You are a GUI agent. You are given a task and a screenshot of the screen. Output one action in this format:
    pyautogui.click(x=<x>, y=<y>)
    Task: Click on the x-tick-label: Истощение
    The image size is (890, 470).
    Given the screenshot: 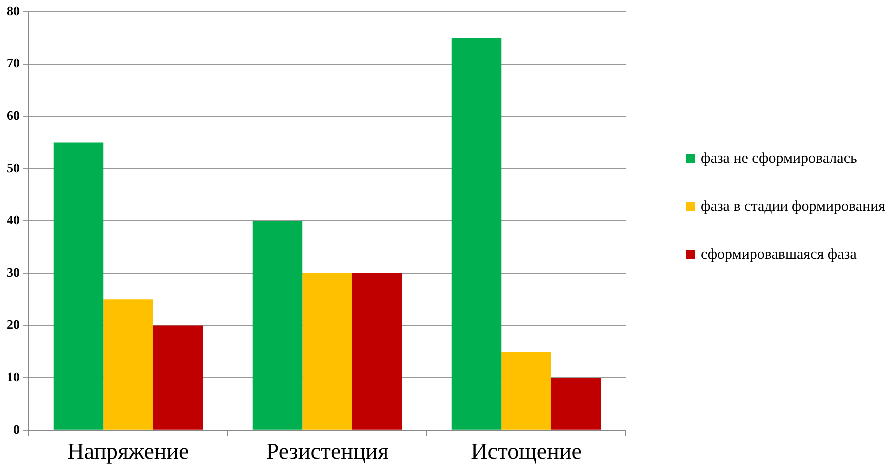 What is the action you would take?
    pyautogui.click(x=526, y=451)
    